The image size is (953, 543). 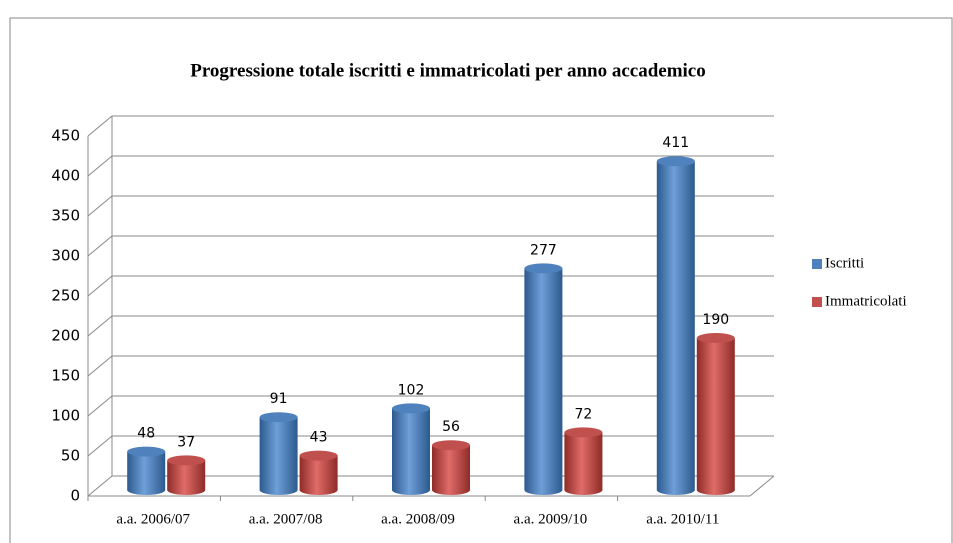 I want to click on data-label: 43, so click(x=319, y=438).